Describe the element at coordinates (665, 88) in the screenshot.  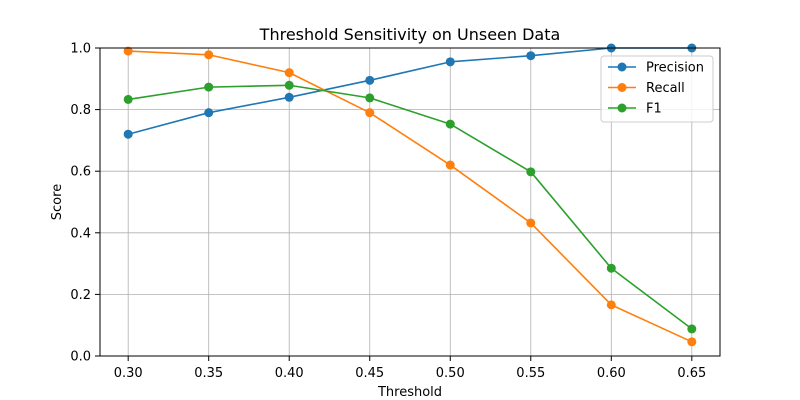
I see `legend-label: Recall` at that location.